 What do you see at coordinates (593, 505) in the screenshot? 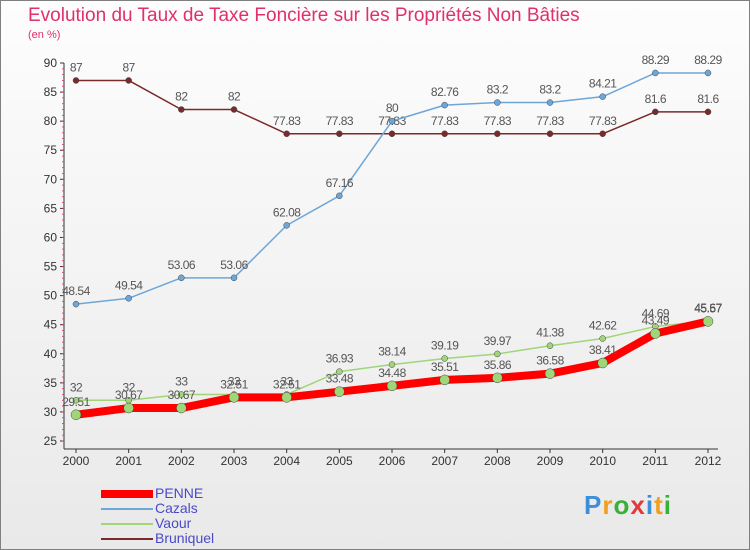
I see `logo-letter: P` at bounding box center [593, 505].